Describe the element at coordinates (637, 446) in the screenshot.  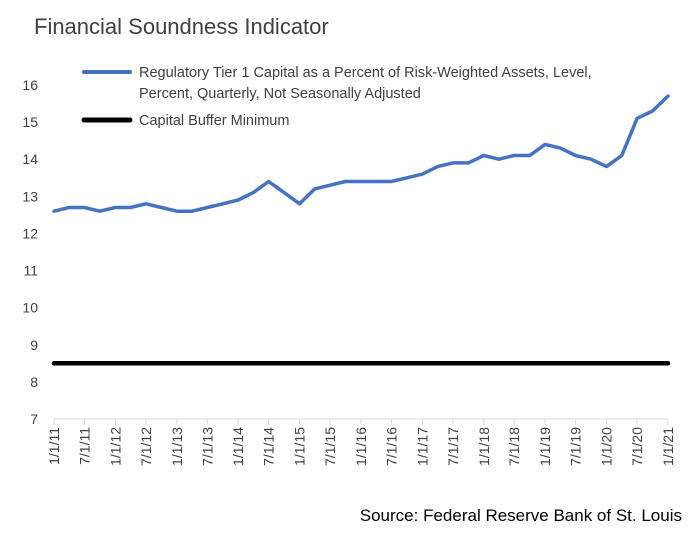
I see `x-tick-label: 7/1/20` at that location.